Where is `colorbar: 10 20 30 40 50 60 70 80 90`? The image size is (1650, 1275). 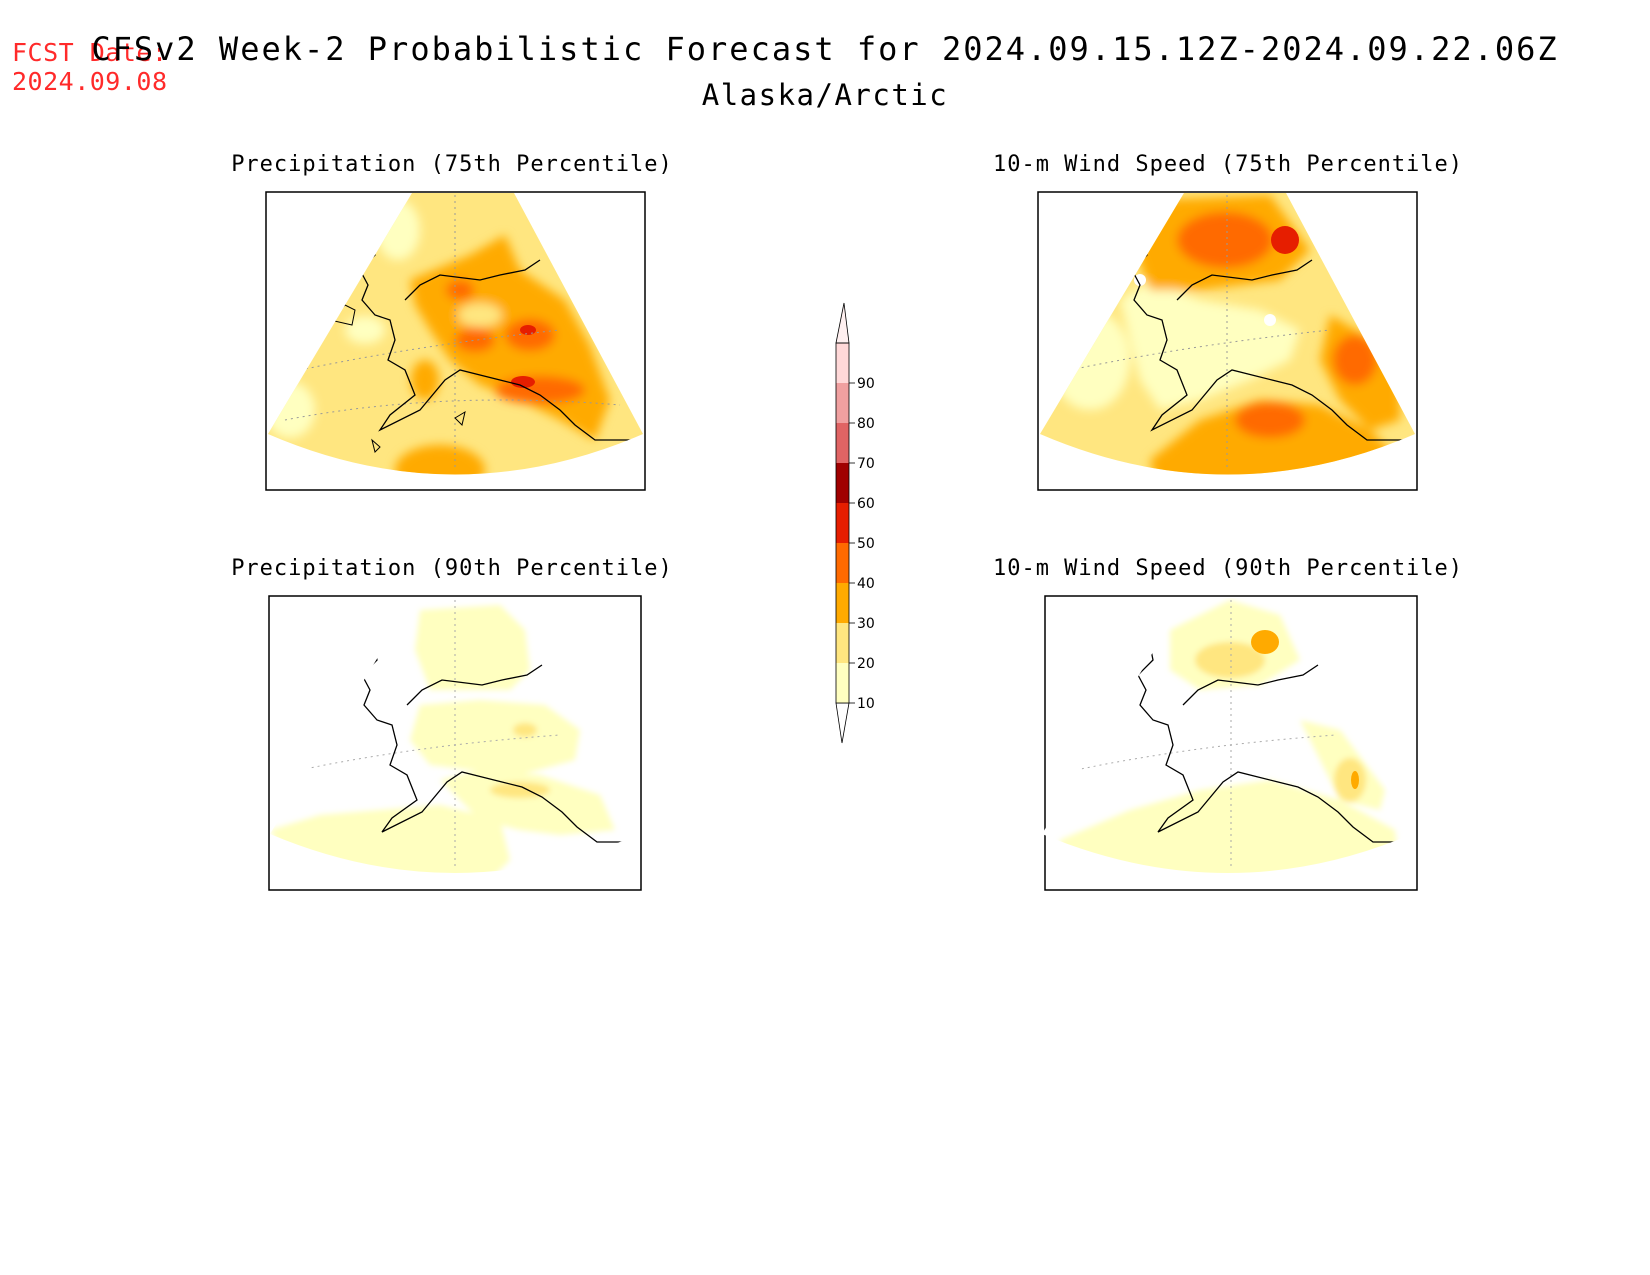 colorbar: 10 20 30 40 50 60 70 80 90 is located at coordinates (855, 523).